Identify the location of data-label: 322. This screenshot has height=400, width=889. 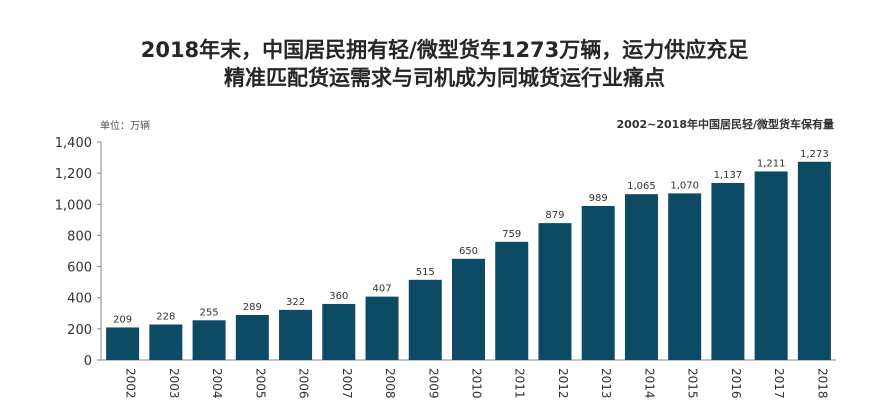
(295, 302).